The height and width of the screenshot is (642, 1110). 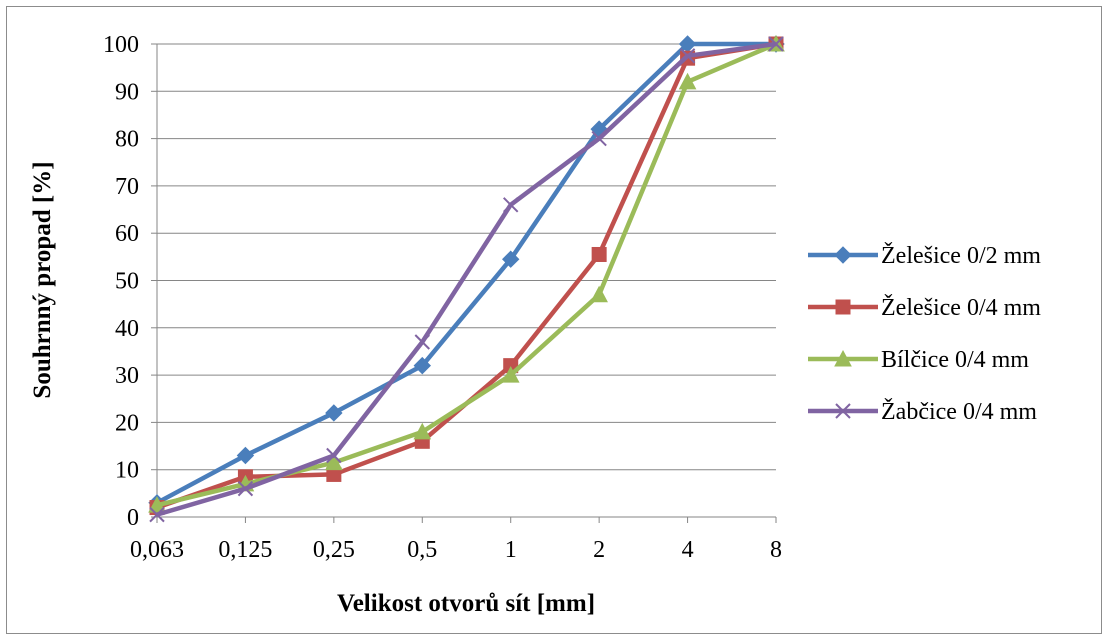 I want to click on x-tick-label: 8, so click(x=776, y=550).